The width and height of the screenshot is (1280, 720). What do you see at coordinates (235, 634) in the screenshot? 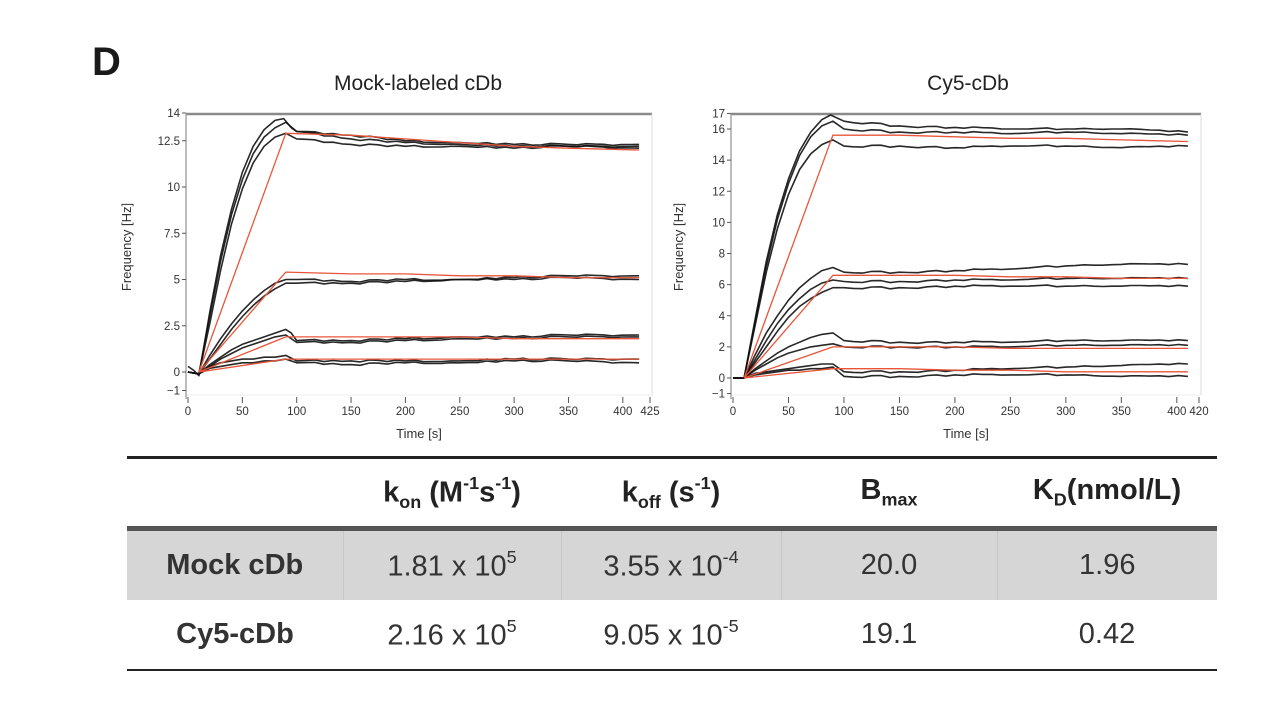
I see `row-label: Cy5-cDb` at bounding box center [235, 634].